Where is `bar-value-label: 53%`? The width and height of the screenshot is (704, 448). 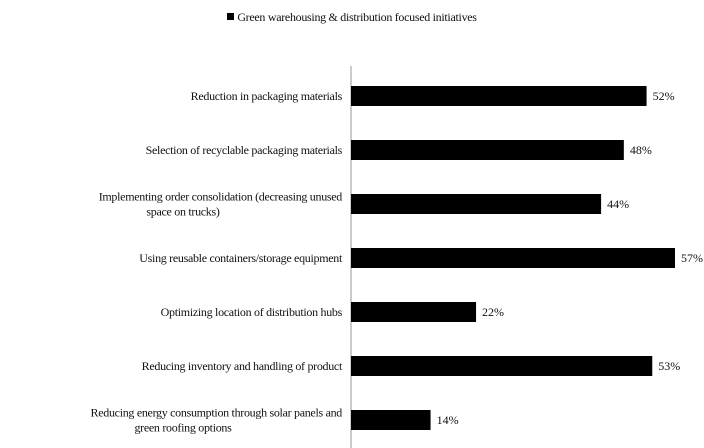
bar-value-label: 53% is located at coordinates (669, 366).